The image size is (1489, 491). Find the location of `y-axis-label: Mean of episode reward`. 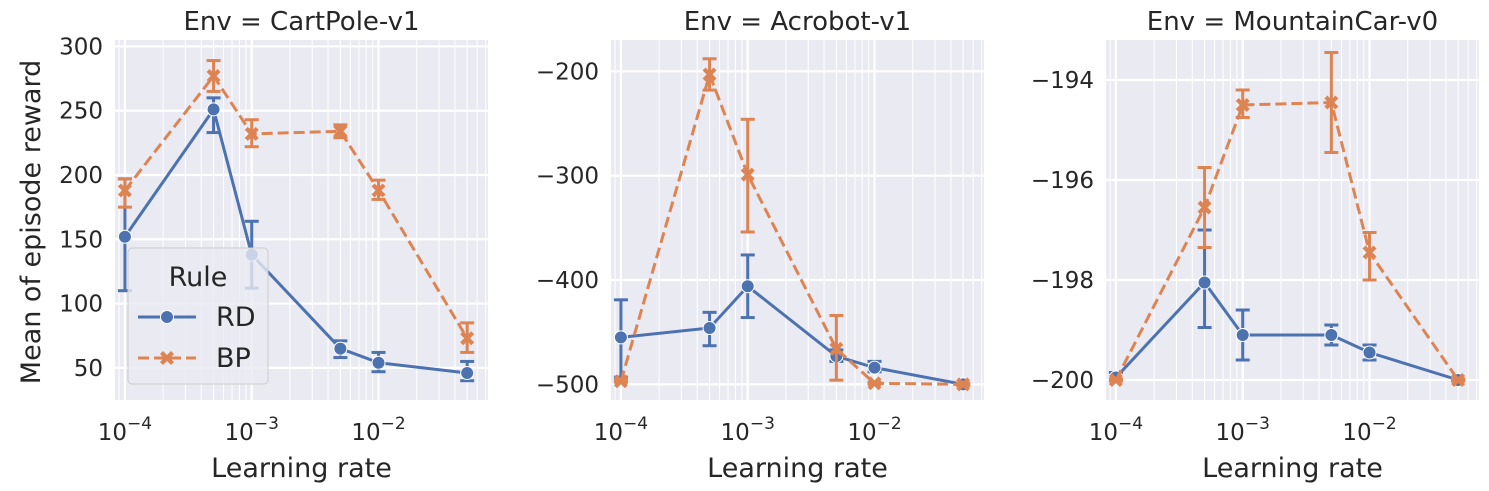

y-axis-label: Mean of episode reward is located at coordinates (31, 222).